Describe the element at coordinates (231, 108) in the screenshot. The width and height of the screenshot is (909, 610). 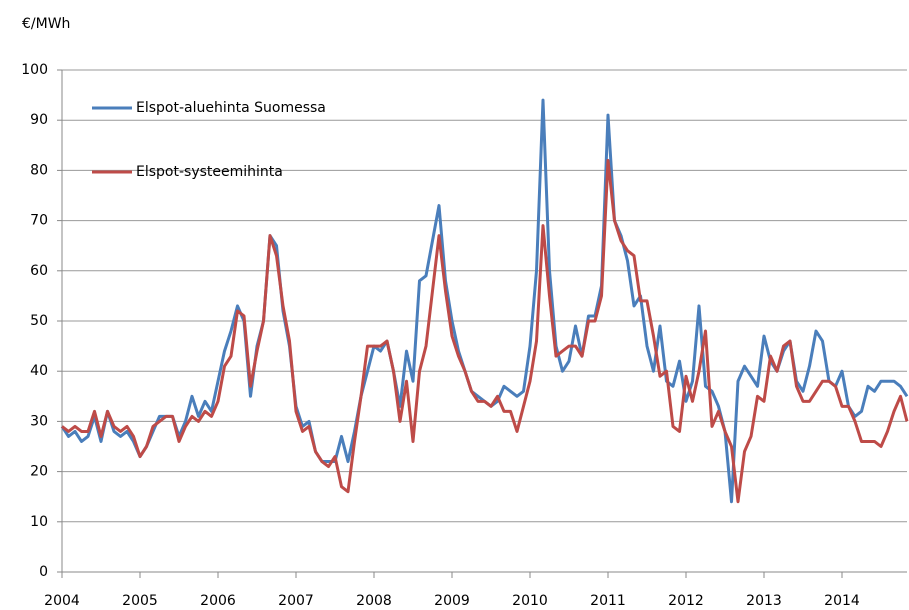
I see `legend-label: Elspot-aluehinta Suomessa` at that location.